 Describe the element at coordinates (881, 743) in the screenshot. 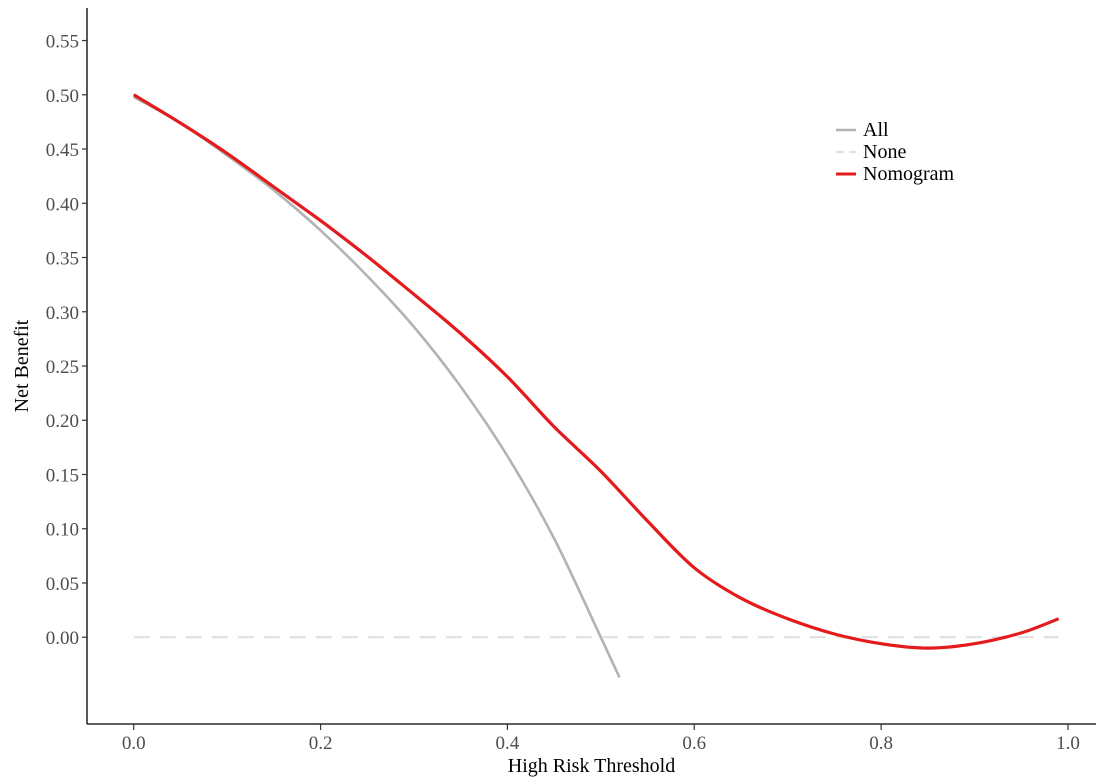

I see `x-tick-label: 0.8` at that location.